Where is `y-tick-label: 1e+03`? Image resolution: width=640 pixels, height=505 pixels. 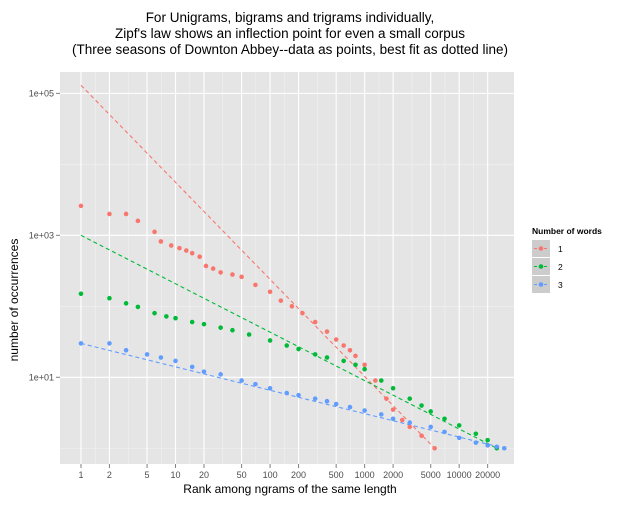
y-tick-label: 1e+03 is located at coordinates (41, 235).